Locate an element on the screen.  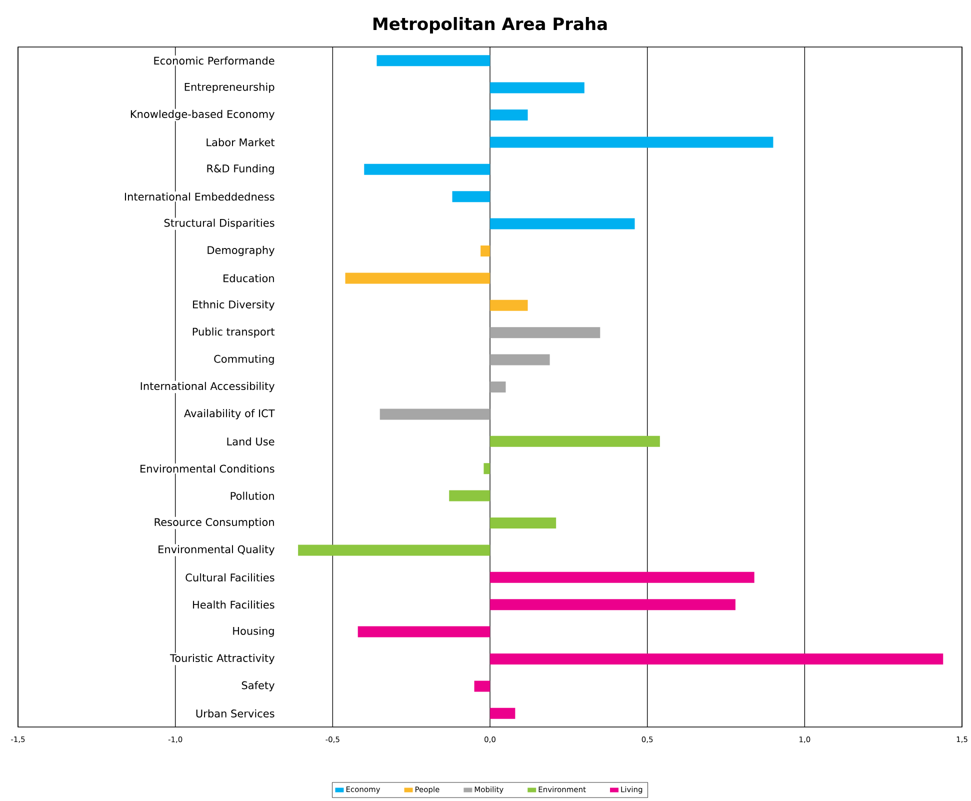
y-tick-label: Labor Market is located at coordinates (240, 142).